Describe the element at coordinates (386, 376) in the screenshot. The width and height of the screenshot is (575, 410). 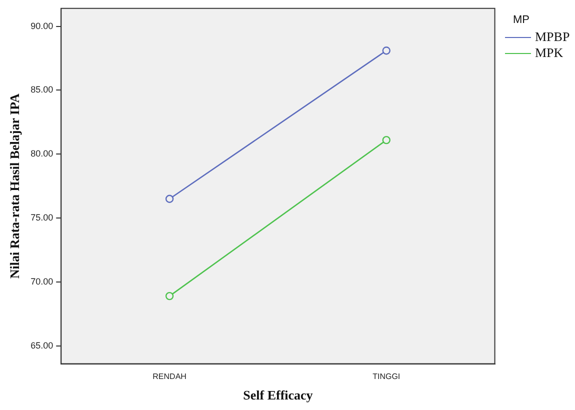
I see `x-tick-label: TINGGI` at that location.